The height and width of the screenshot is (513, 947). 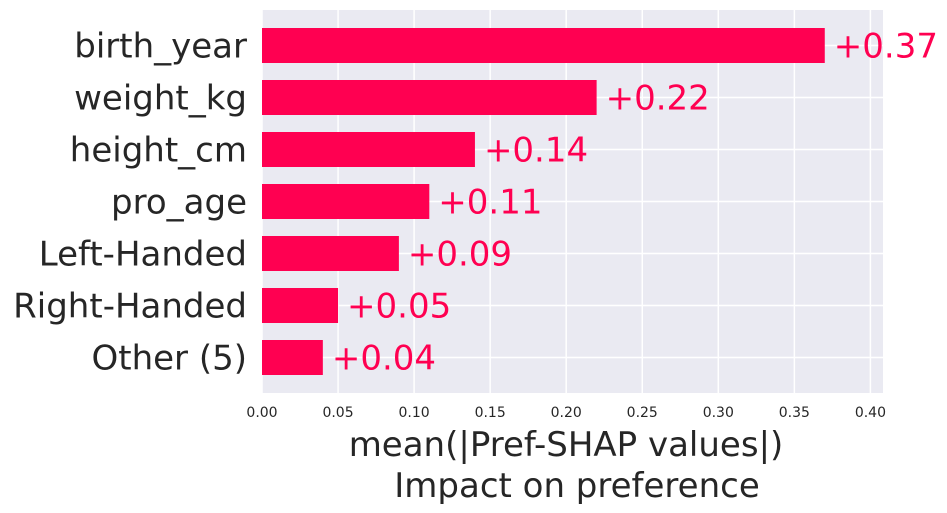 What do you see at coordinates (158, 151) in the screenshot?
I see `category-label: height_cm` at bounding box center [158, 151].